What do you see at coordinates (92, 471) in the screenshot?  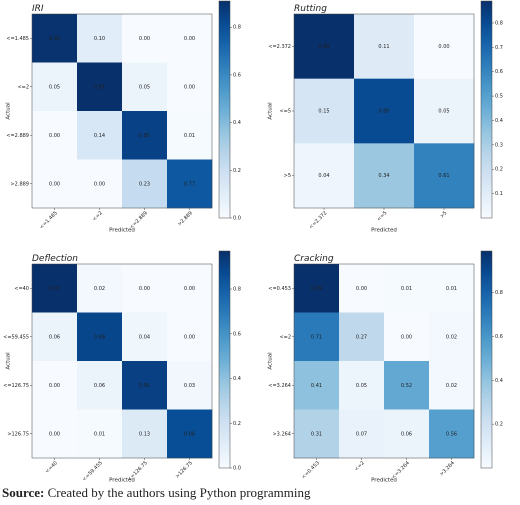 I see `x-tick-label: <=59.455` at bounding box center [92, 471].